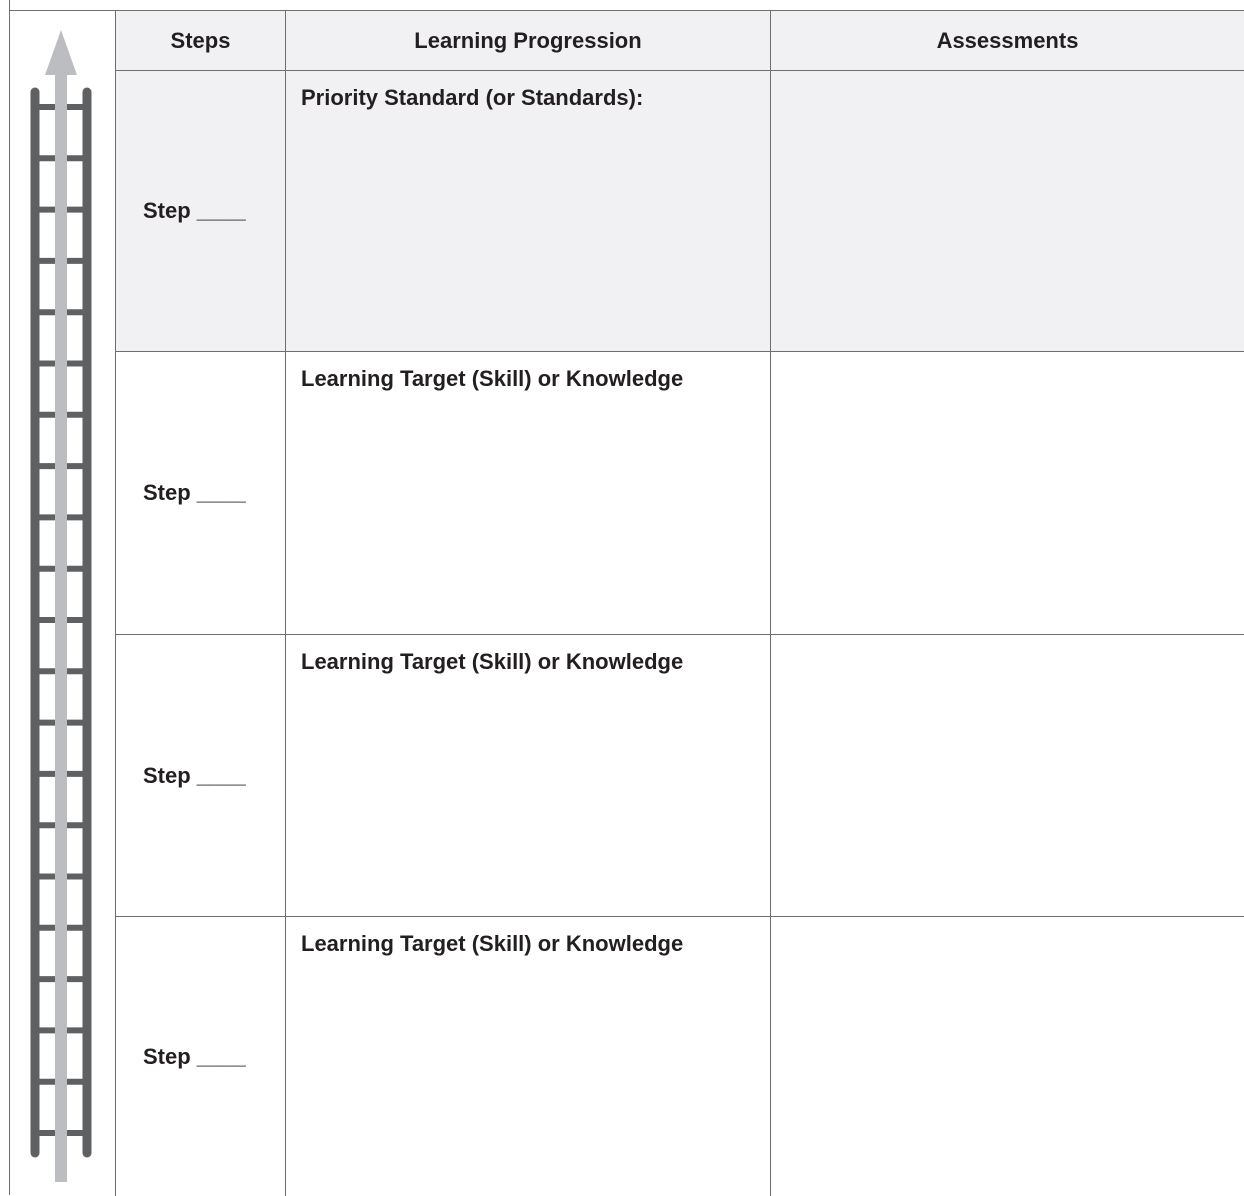 The width and height of the screenshot is (1244, 1196). Describe the element at coordinates (527, 210) in the screenshot. I see `progression-cell: Priority Standard (or Standards):` at that location.